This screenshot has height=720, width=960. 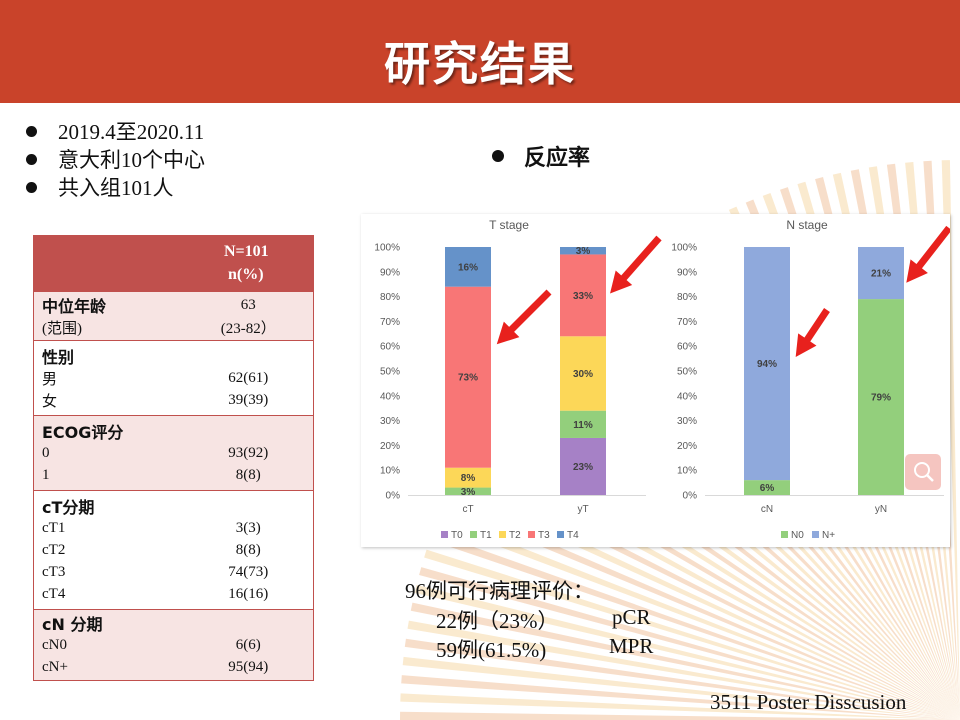 What do you see at coordinates (31, 159) in the screenshot?
I see `bullet-dot-icon` at bounding box center [31, 159].